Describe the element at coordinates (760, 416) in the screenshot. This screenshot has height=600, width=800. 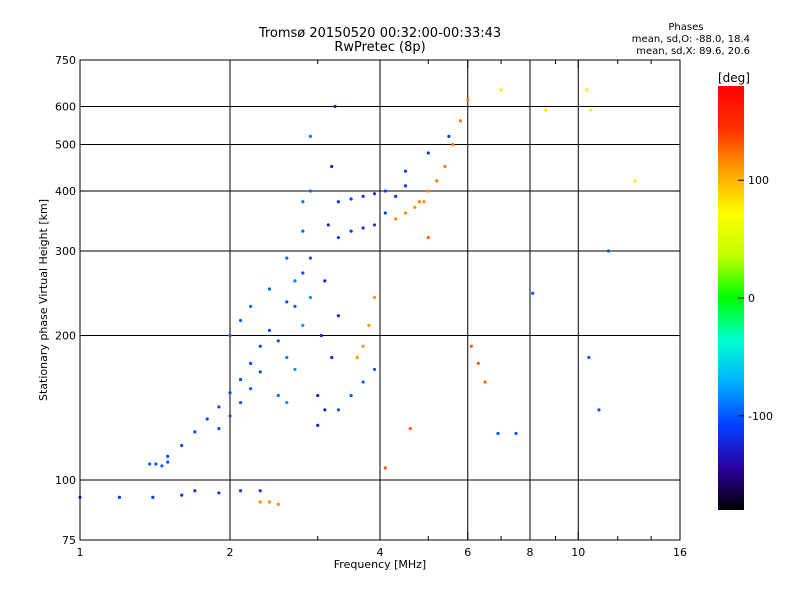
I see `colorbar-tick-label: -100` at that location.